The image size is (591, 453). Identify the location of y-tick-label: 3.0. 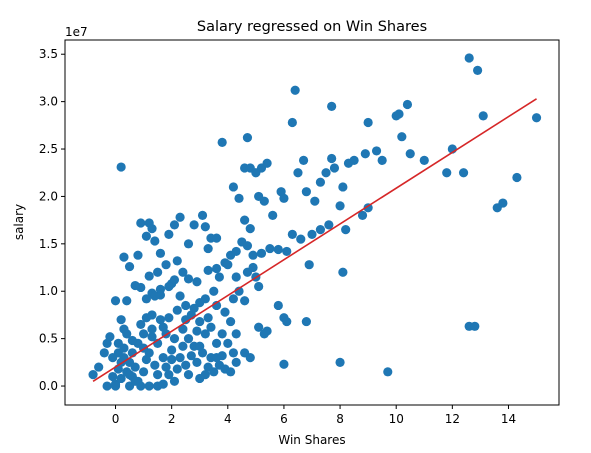
(48, 102).